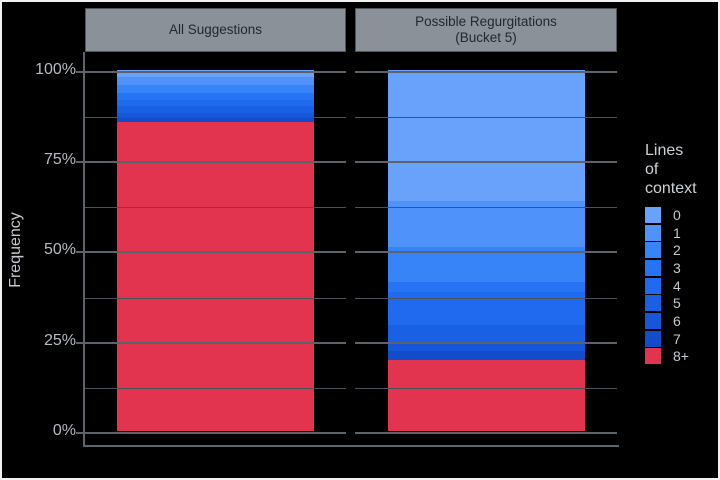 Image resolution: width=720 pixels, height=480 pixels. Describe the element at coordinates (681, 233) in the screenshot. I see `legend-entry-1: 1` at that location.